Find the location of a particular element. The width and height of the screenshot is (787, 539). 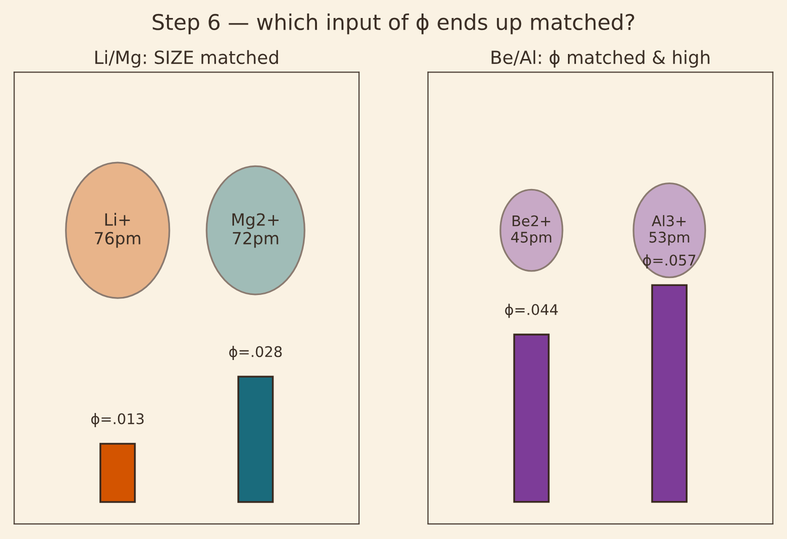

annotation: Al3+ 53pm is located at coordinates (669, 230).